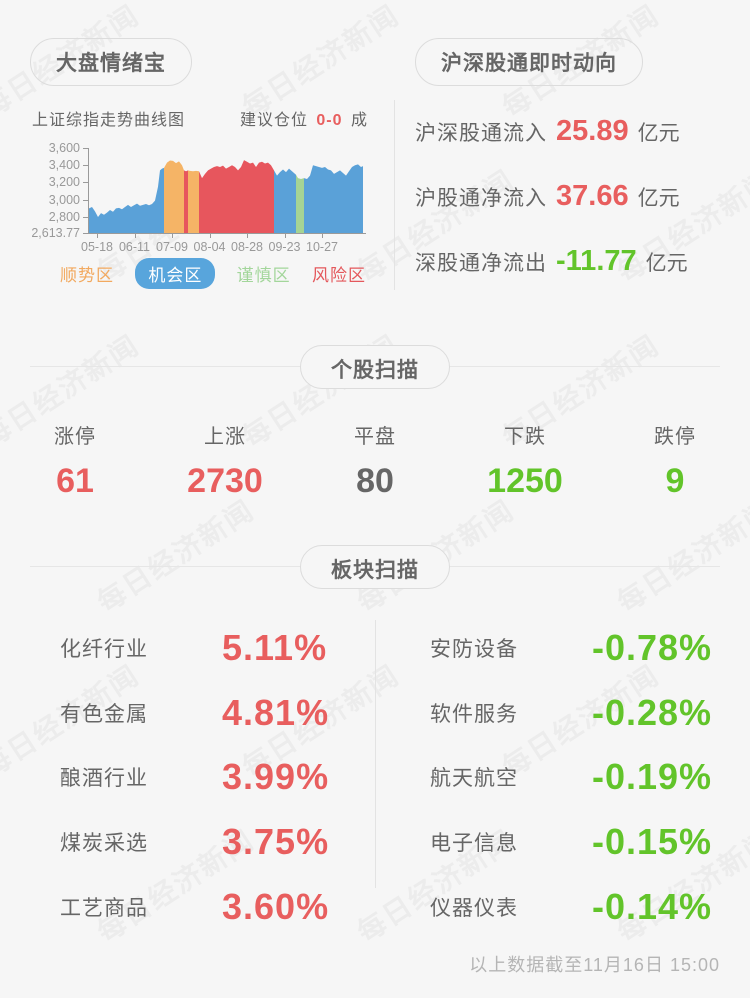  What do you see at coordinates (594, 965) in the screenshot?
I see `data-cutoff-note: 以上数据截至11月16日 15:00` at bounding box center [594, 965].